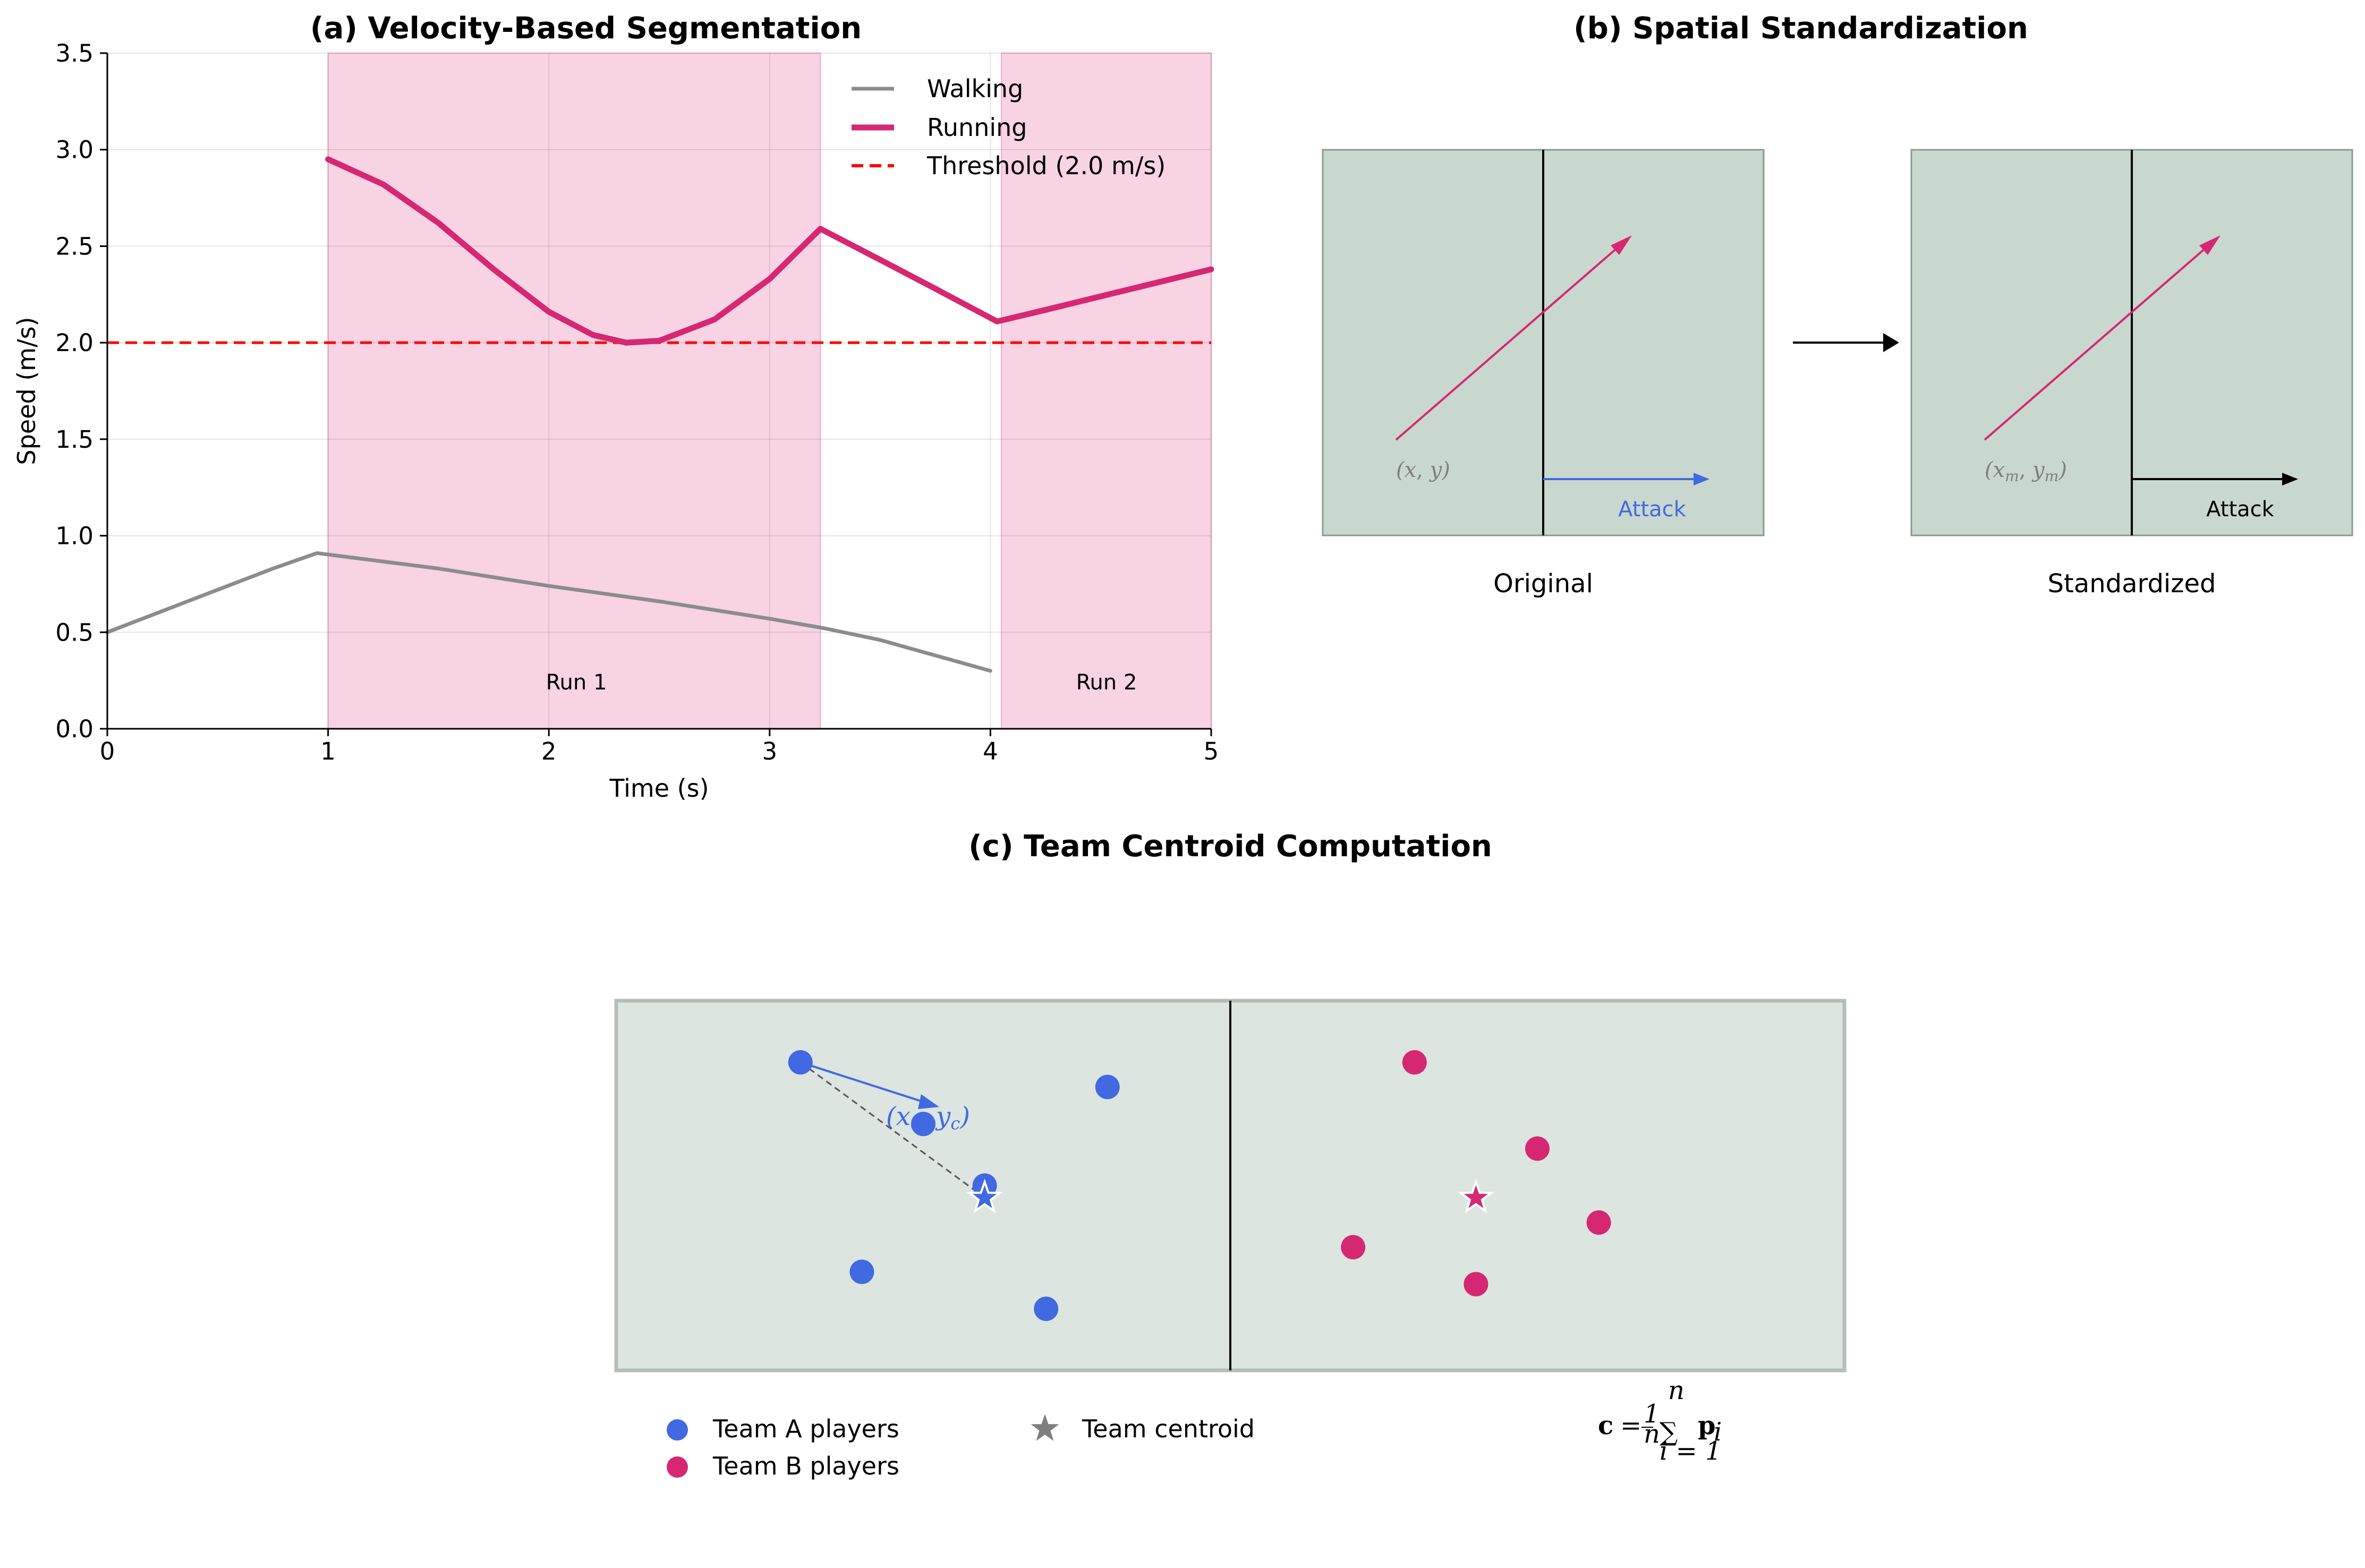 Image resolution: width=2365 pixels, height=1568 pixels. Describe the element at coordinates (1801, 28) in the screenshot. I see `panel-b-title: (b) Spatial Standardization` at that location.